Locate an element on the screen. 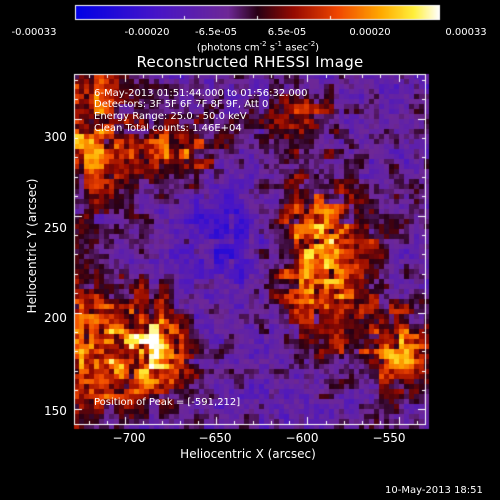 The image size is (500, 500). colorbar-tick-label: 6.5e-05 is located at coordinates (287, 32).